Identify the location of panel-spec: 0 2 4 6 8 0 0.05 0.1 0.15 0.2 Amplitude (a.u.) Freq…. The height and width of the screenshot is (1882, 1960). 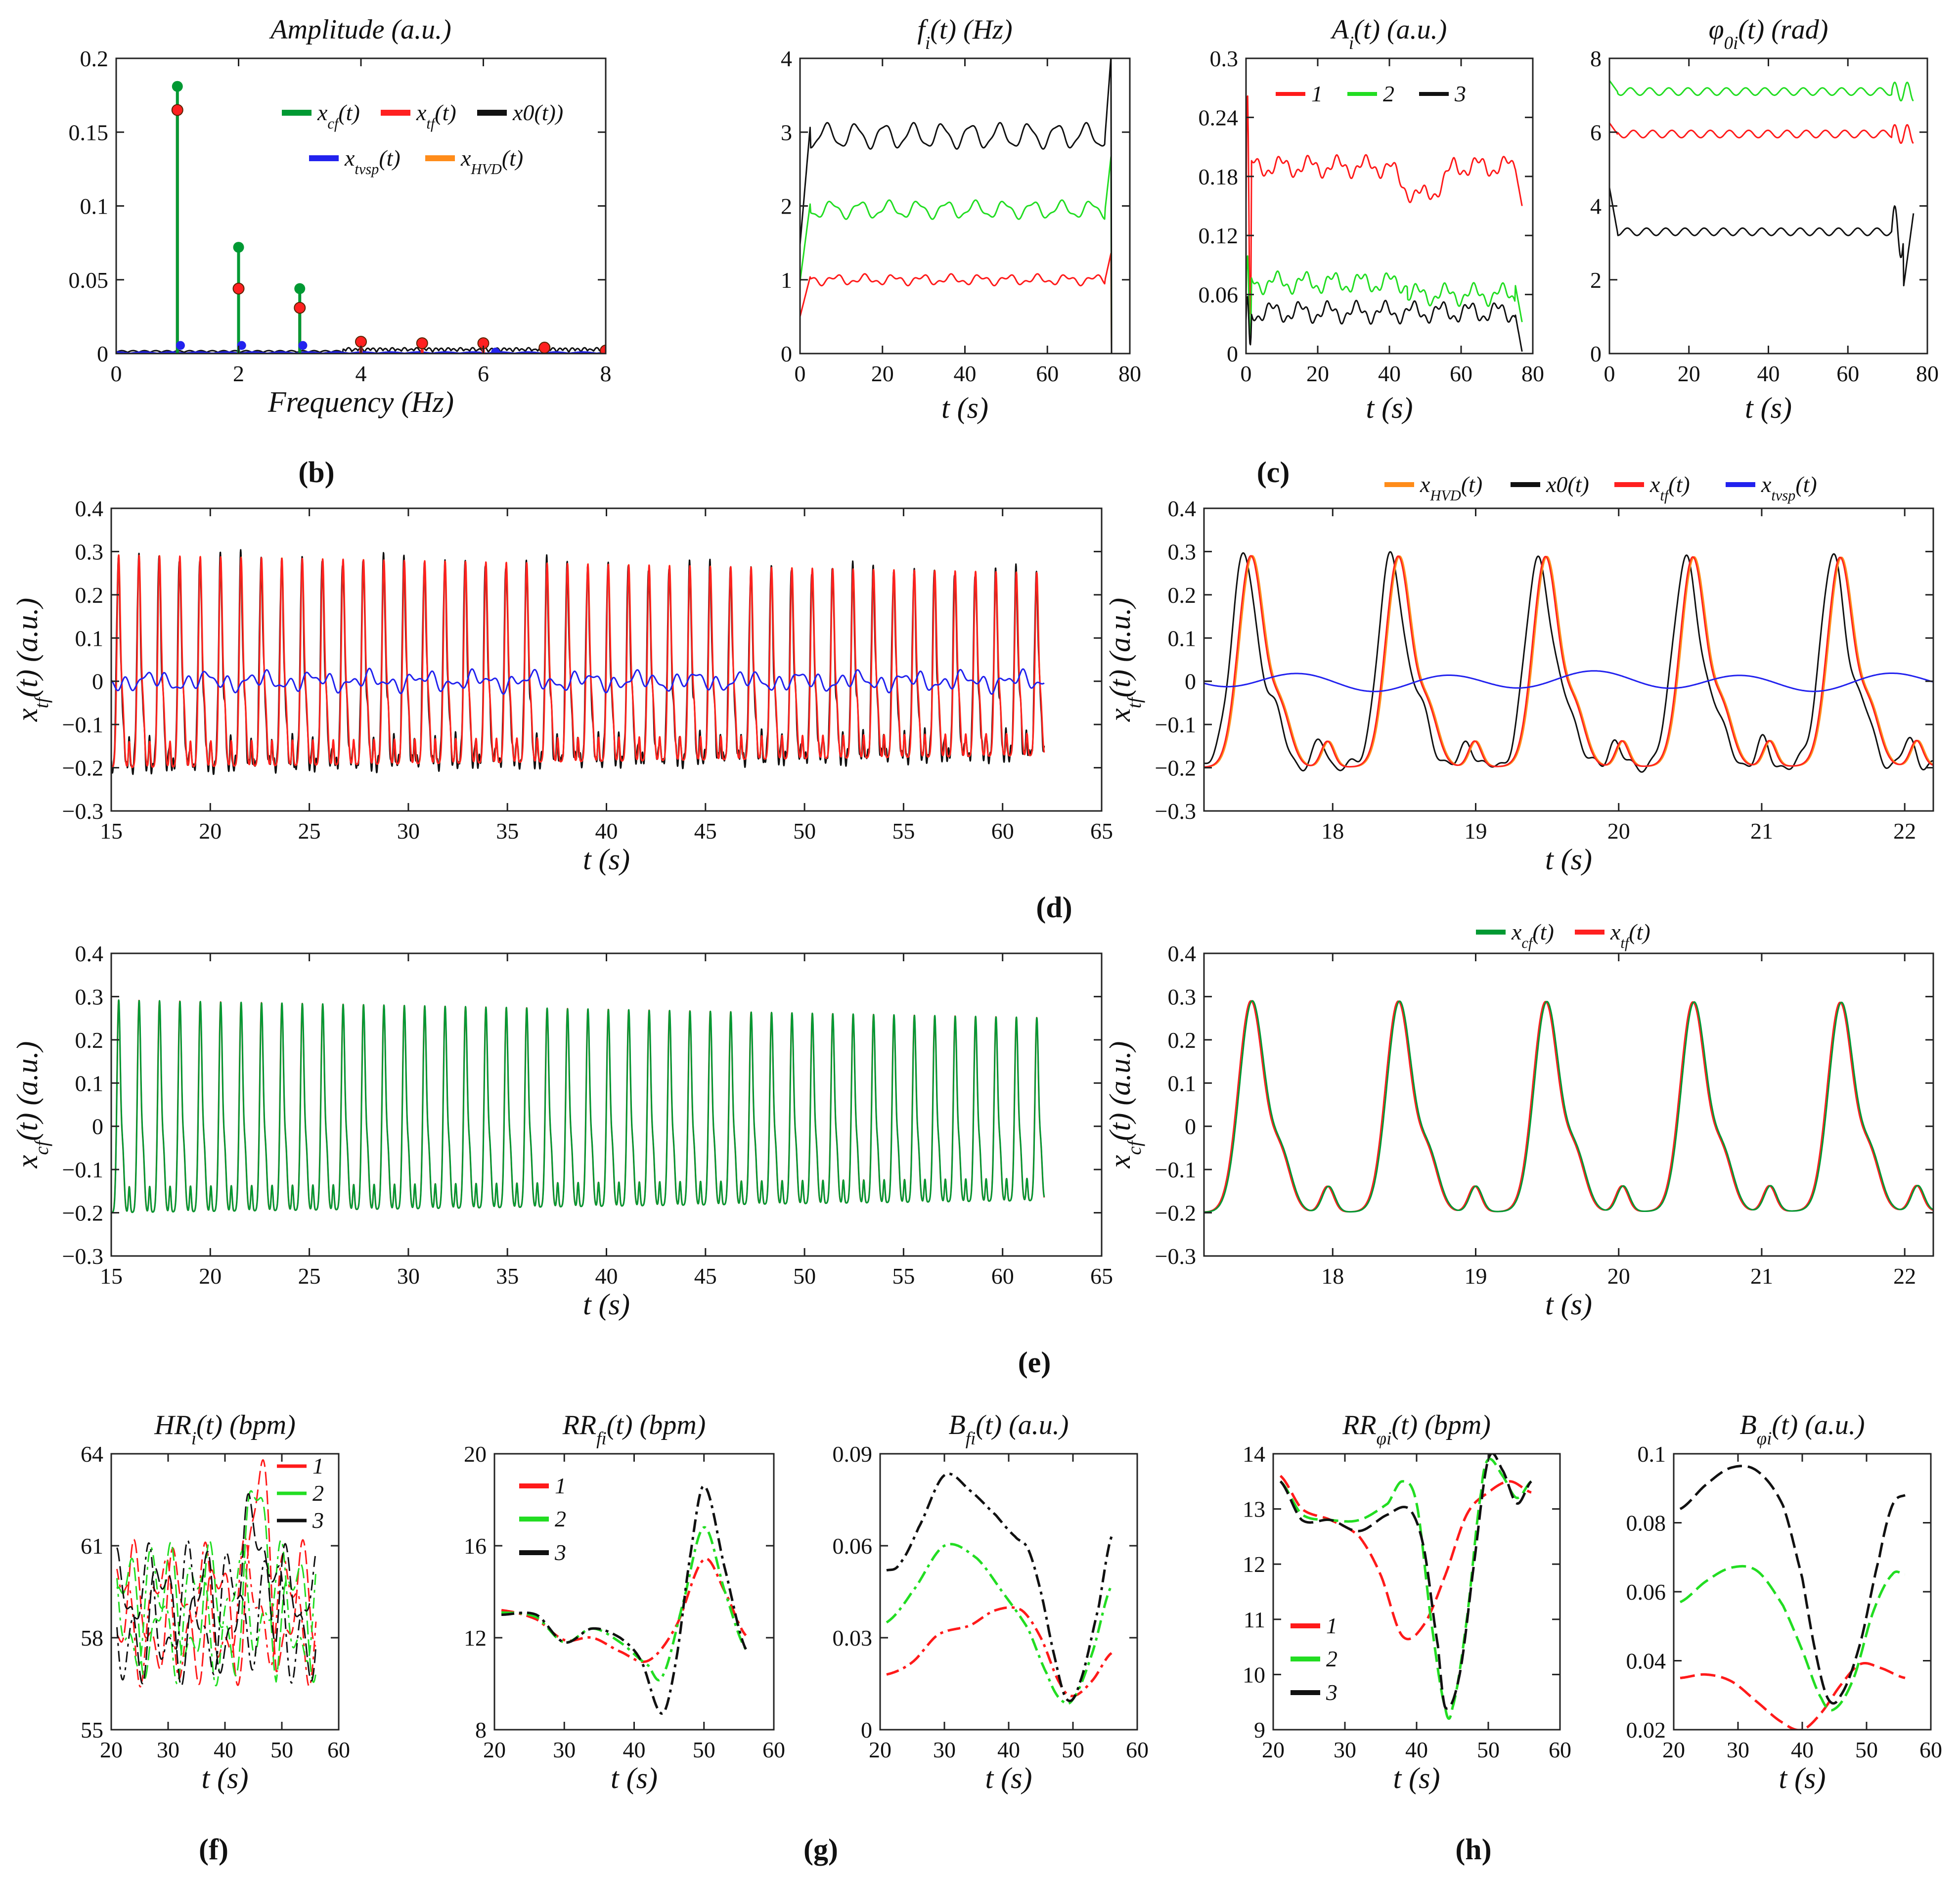
(340, 216).